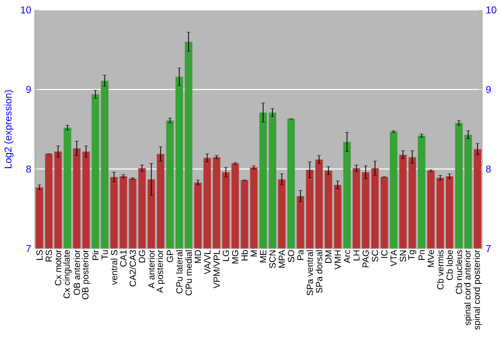 This screenshot has height=348, width=500. I want to click on x-tick-label: CPu medial, so click(188, 273).